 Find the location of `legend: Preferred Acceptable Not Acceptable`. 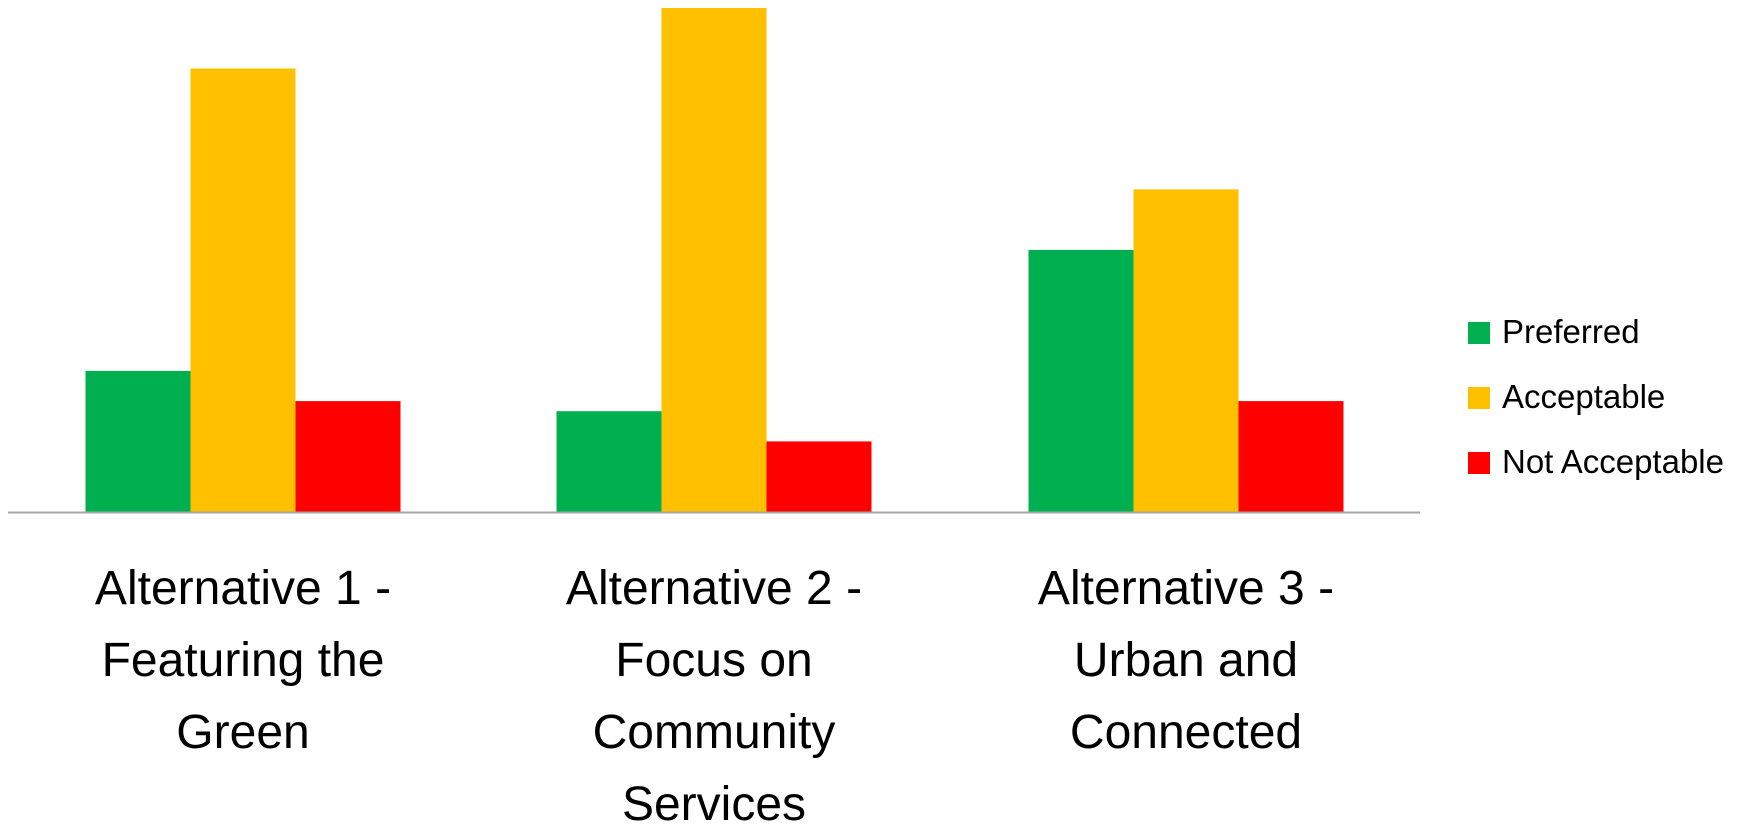

legend: Preferred Acceptable Not Acceptable is located at coordinates (1596, 396).